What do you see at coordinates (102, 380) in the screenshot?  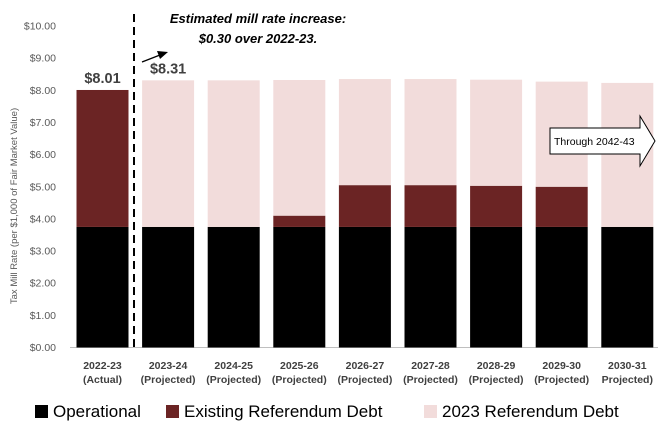 I see `x-category-label: (Actual)` at bounding box center [102, 380].